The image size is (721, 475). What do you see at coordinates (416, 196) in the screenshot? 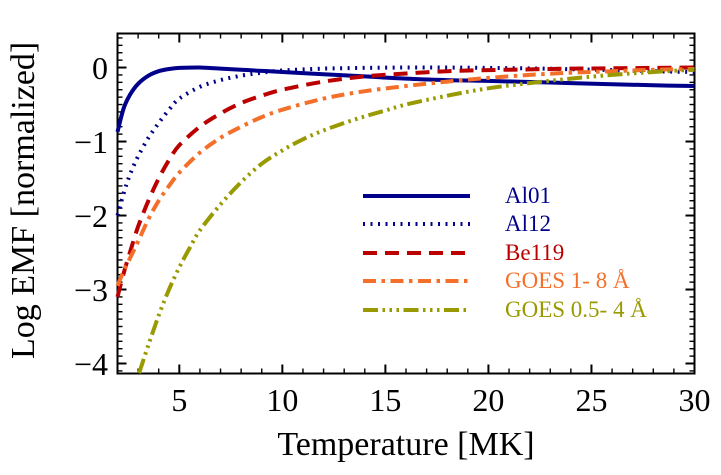
I see `legend-line-al01` at bounding box center [416, 196].